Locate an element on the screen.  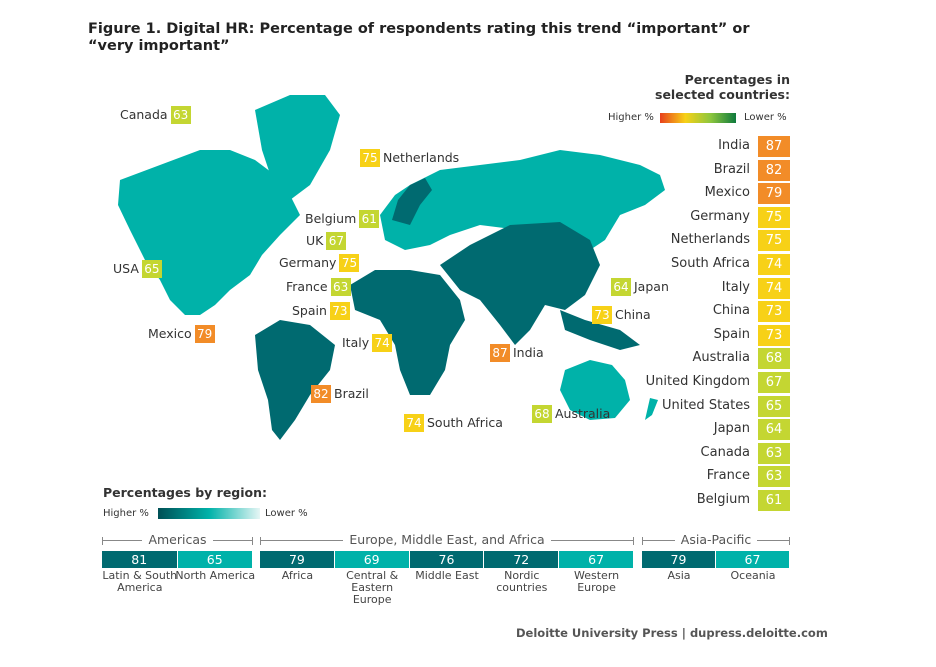
region-legend-lower: Lower % is located at coordinates (286, 513).